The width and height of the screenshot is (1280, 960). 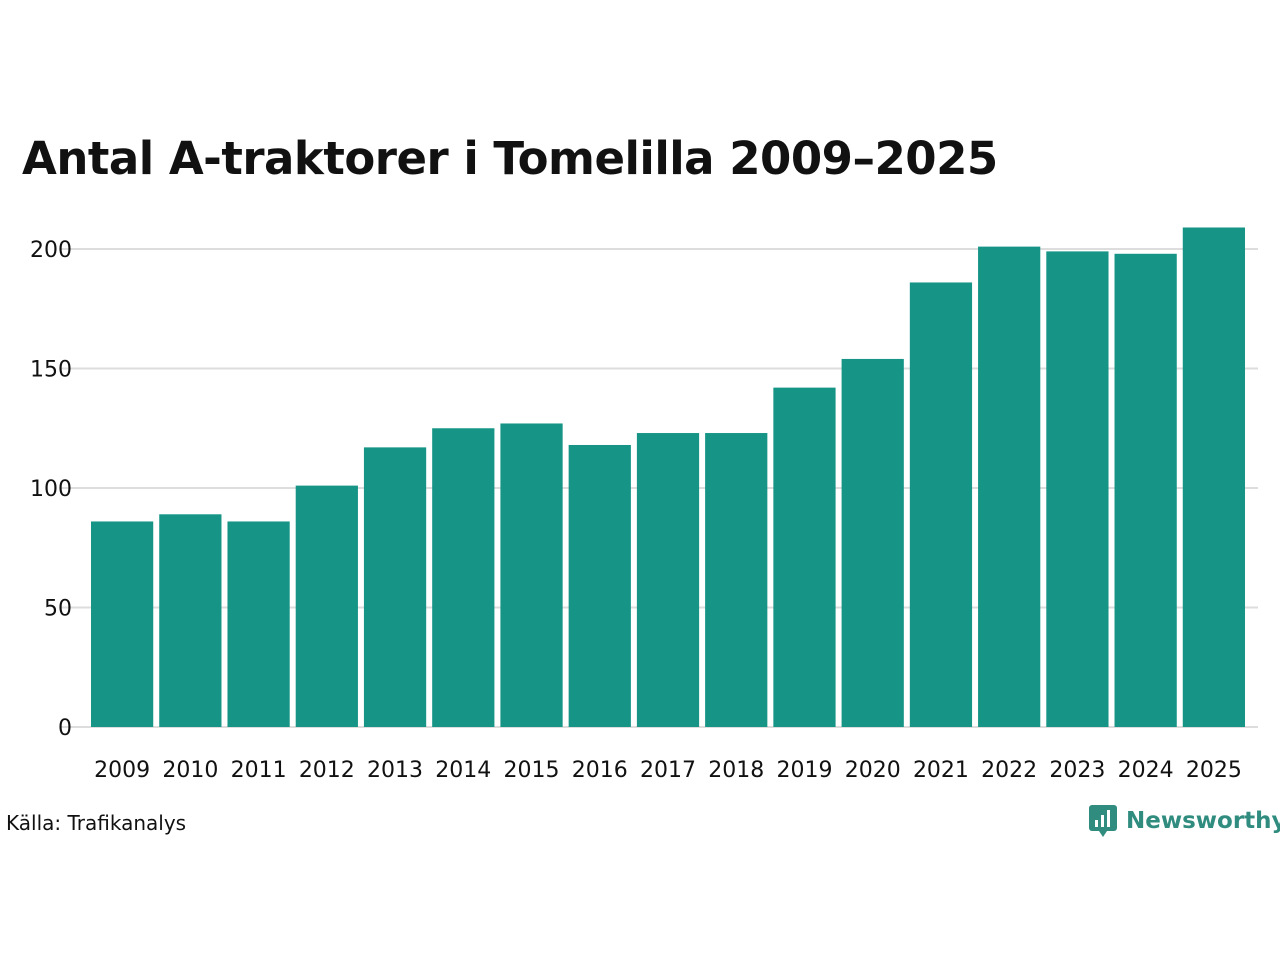 What do you see at coordinates (1213, 477) in the screenshot?
I see `bar-2025` at bounding box center [1213, 477].